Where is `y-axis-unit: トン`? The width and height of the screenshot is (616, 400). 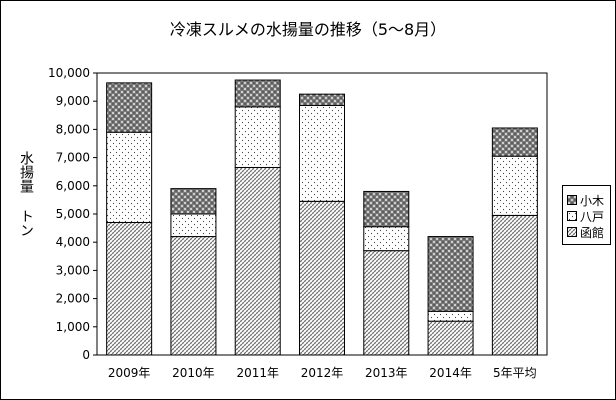 y-axis-unit: トン is located at coordinates (26, 223).